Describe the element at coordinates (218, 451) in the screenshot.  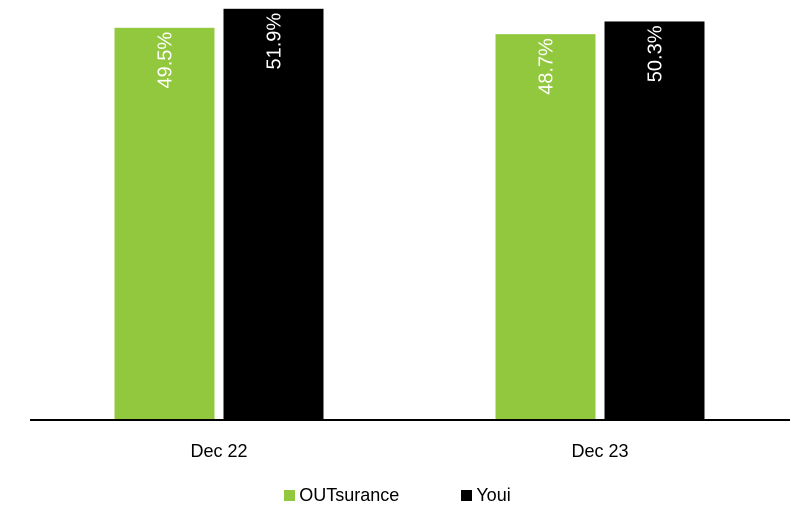
I see `x-tick-label: Dec 22` at that location.